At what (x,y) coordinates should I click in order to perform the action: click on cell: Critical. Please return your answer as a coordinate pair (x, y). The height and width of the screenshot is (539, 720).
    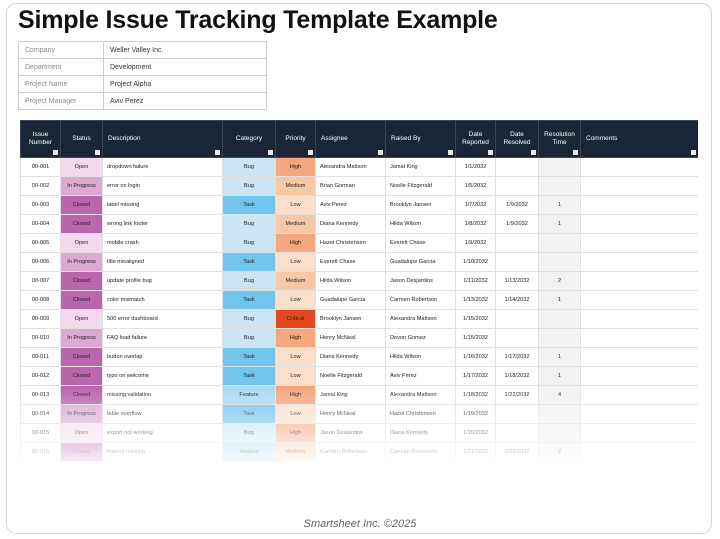
    Looking at the image, I should click on (295, 319).